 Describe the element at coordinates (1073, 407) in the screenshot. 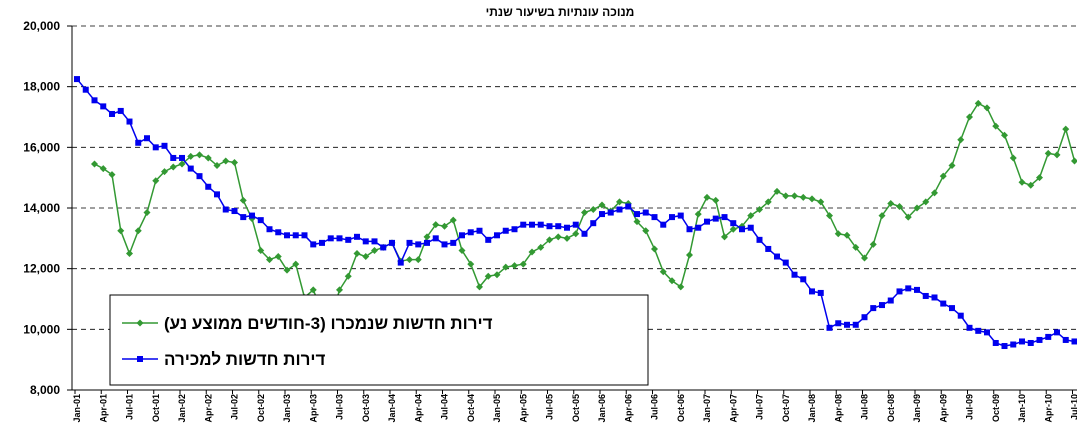

I see `x-tick-label: Jul-10` at that location.